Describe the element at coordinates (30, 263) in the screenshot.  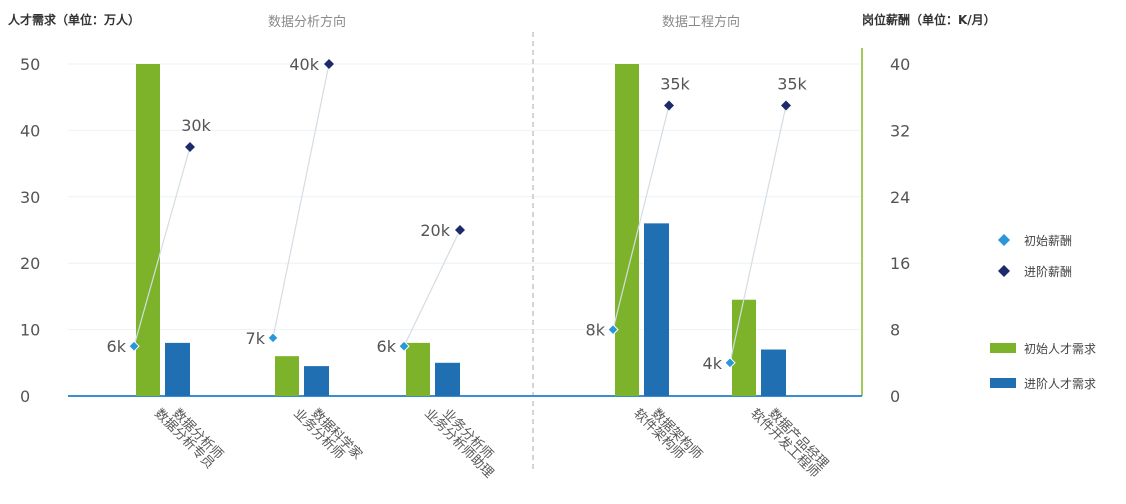
I see `y-left-tick-label: 20` at that location.